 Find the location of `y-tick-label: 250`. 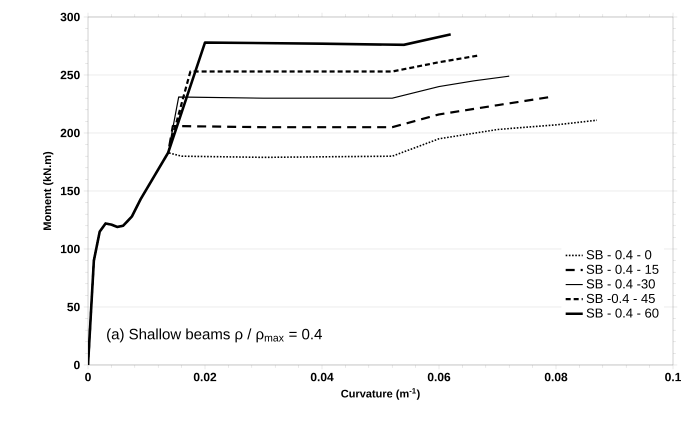

y-tick-label: 250 is located at coordinates (70, 75).